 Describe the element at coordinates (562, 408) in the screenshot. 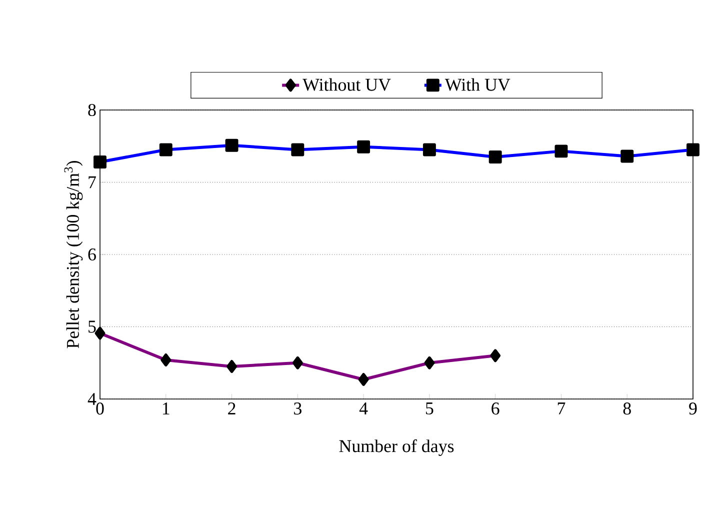

I see `x-tick-label: 7` at that location.